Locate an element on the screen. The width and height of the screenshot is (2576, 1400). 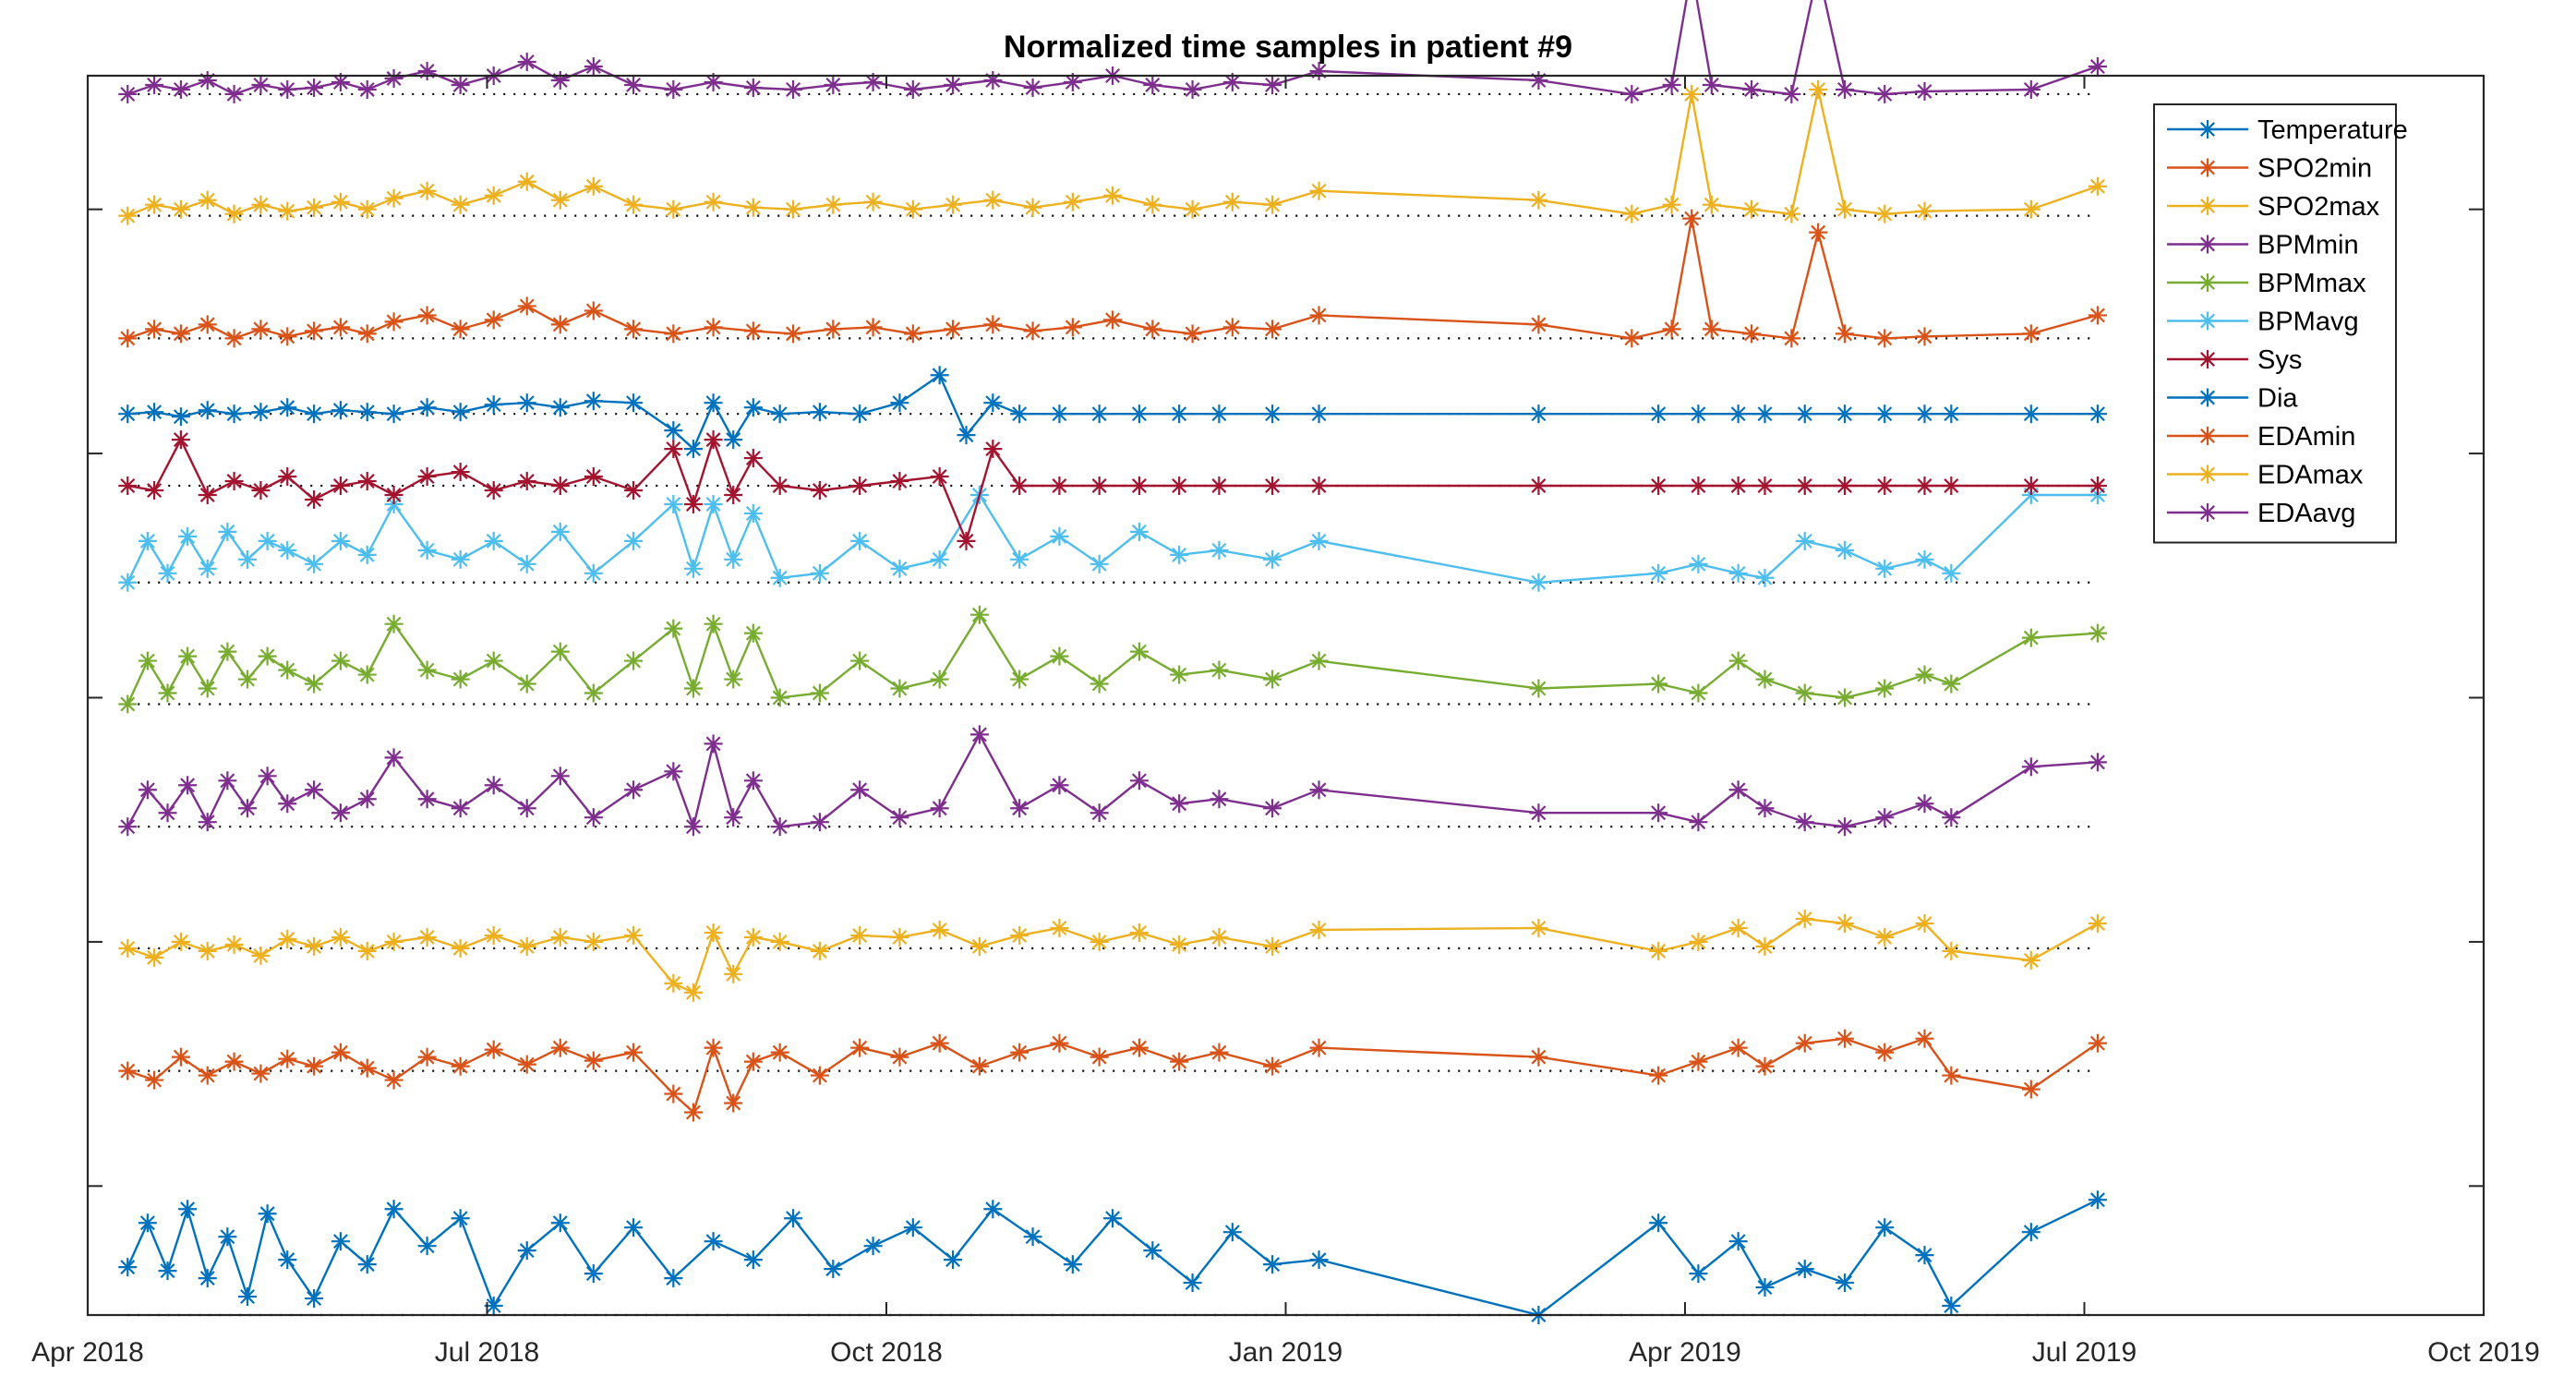
legend-entry-edamax: EDAmax is located at coordinates (2265, 476).